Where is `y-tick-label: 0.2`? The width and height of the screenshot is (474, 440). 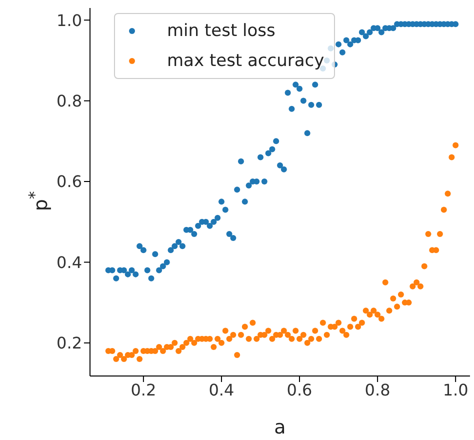 y-tick-label: 0.2 is located at coordinates (69, 343).